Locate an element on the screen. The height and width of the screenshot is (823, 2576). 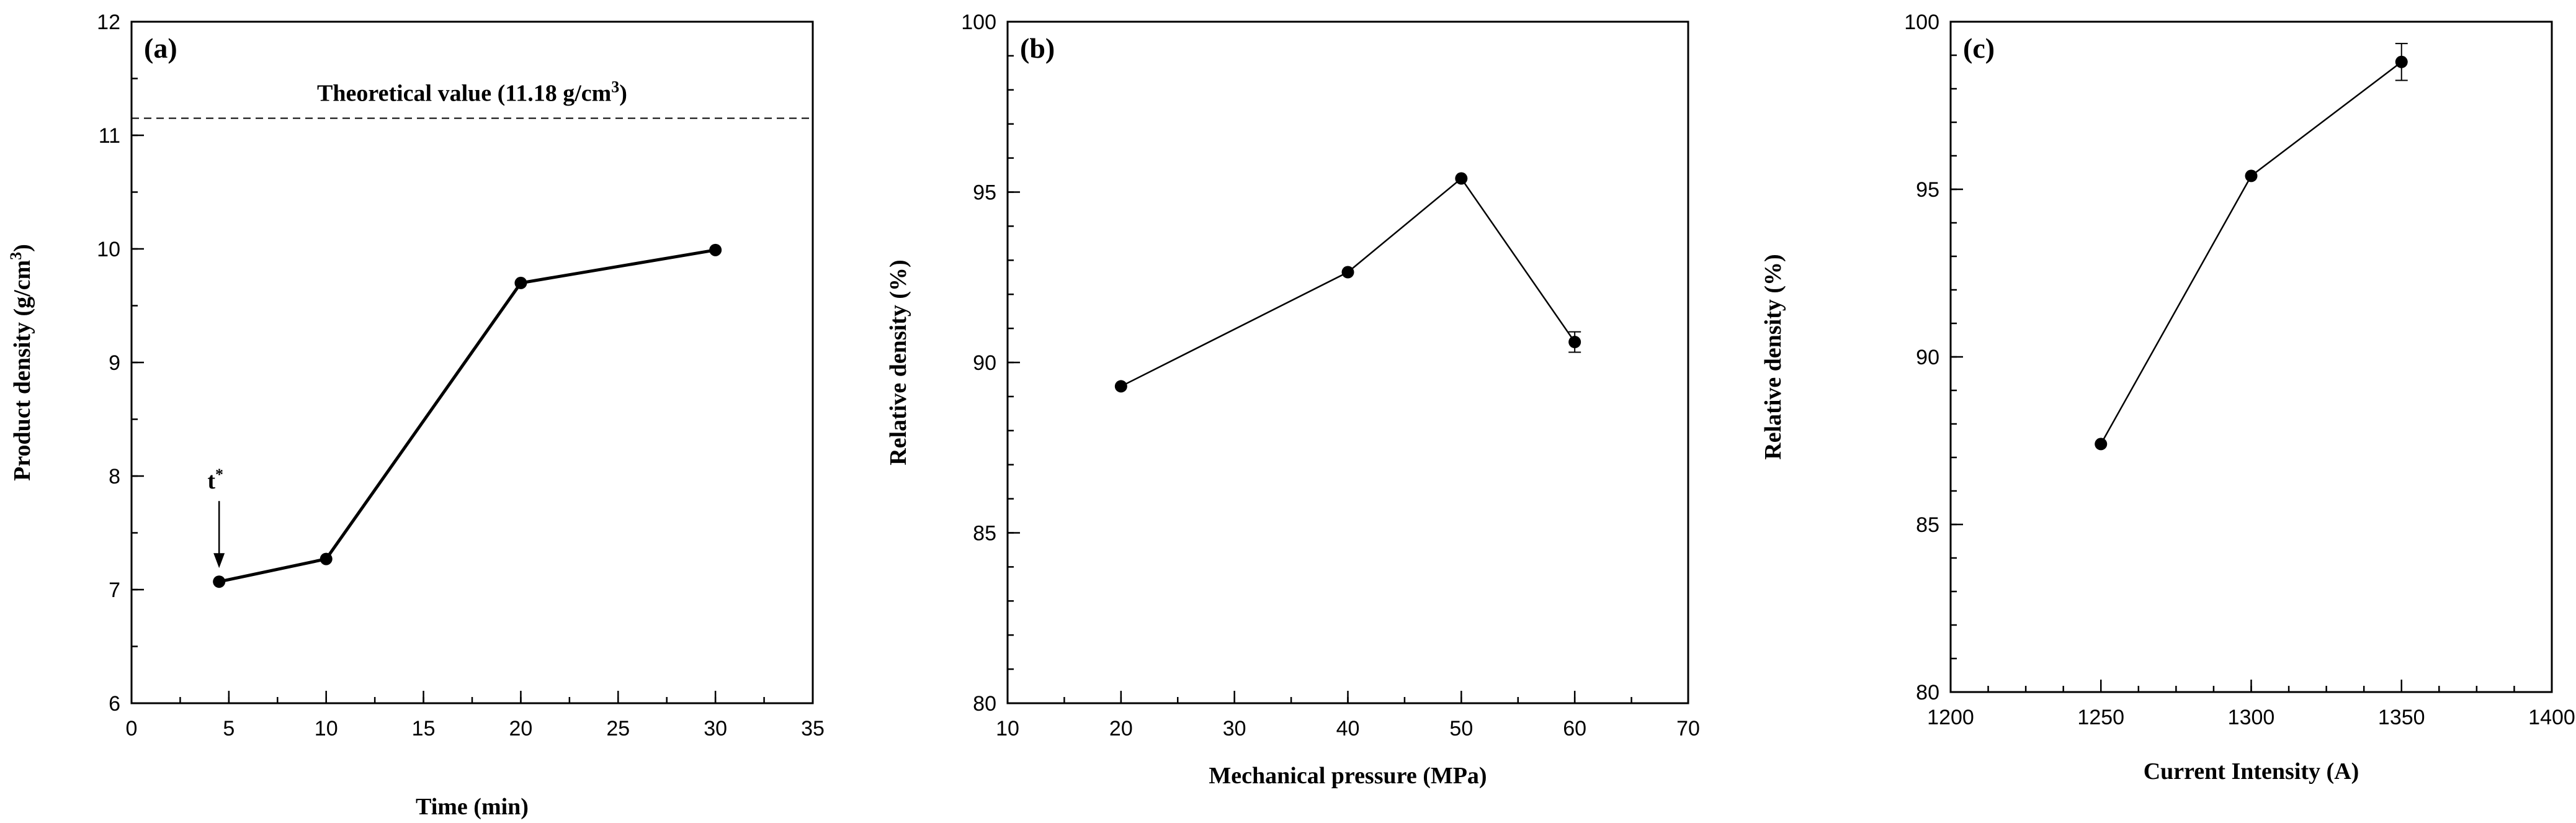
panel-label: (c) is located at coordinates (1979, 48).